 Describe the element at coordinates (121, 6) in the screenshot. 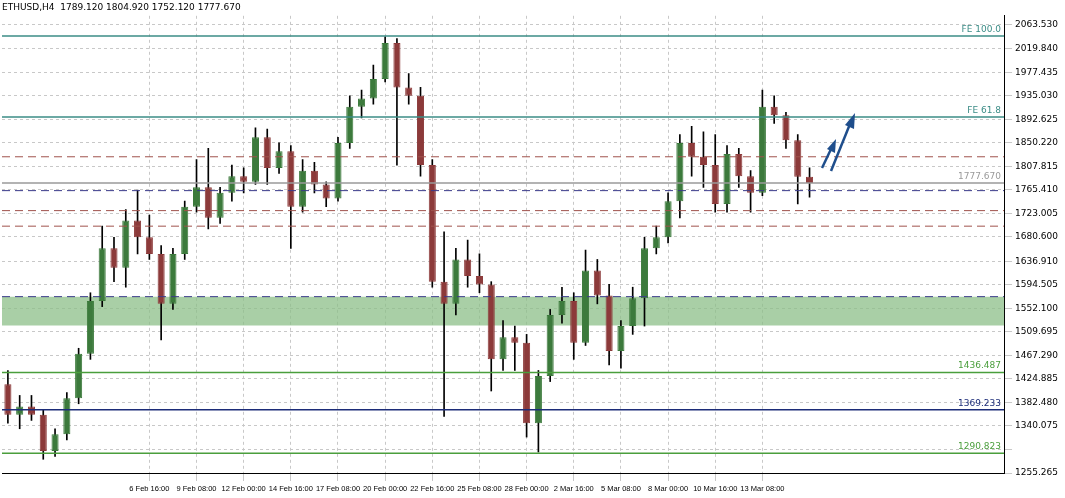

I see `chart-title: ETHUSD,H4 1789.120 1804.920 1752.120 1777.670` at that location.